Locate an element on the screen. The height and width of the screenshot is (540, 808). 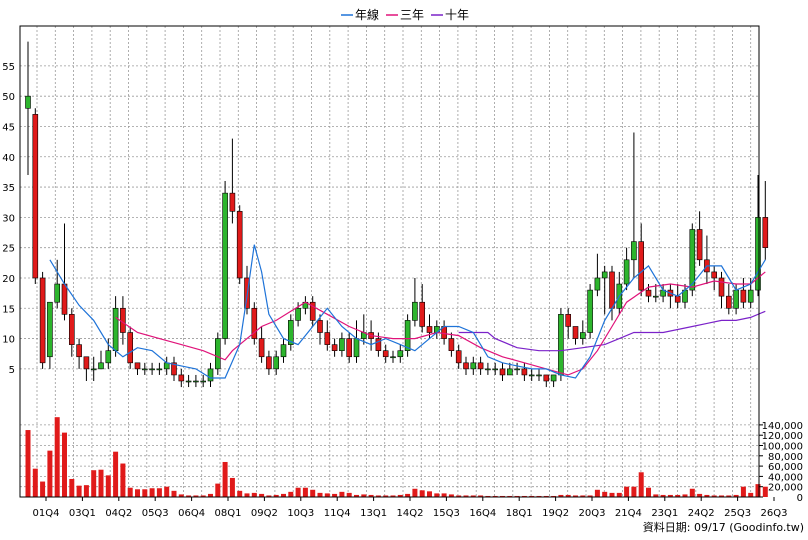
price-tick-label: 45 is located at coordinates (8, 127).